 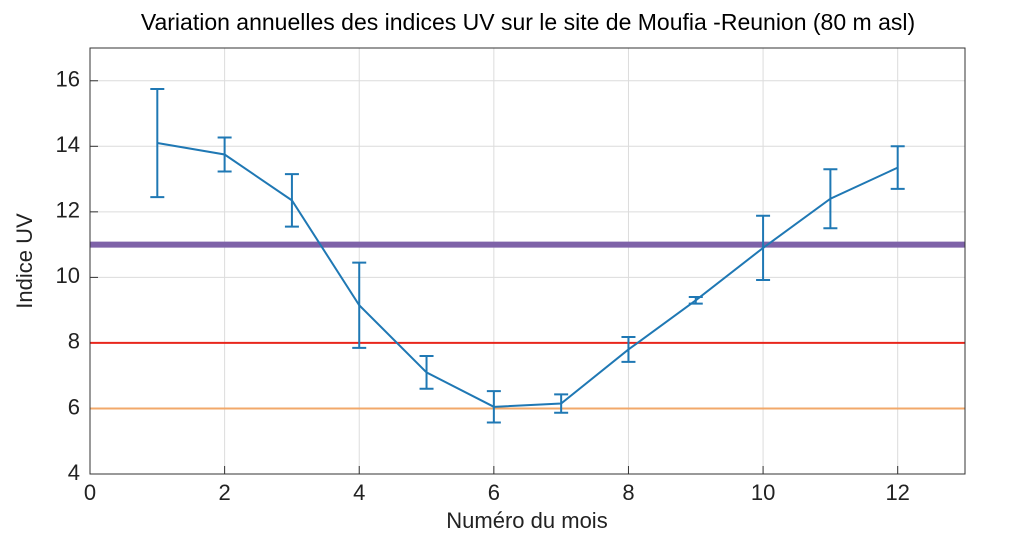 I want to click on y-tick-label: 10, so click(x=68, y=275).